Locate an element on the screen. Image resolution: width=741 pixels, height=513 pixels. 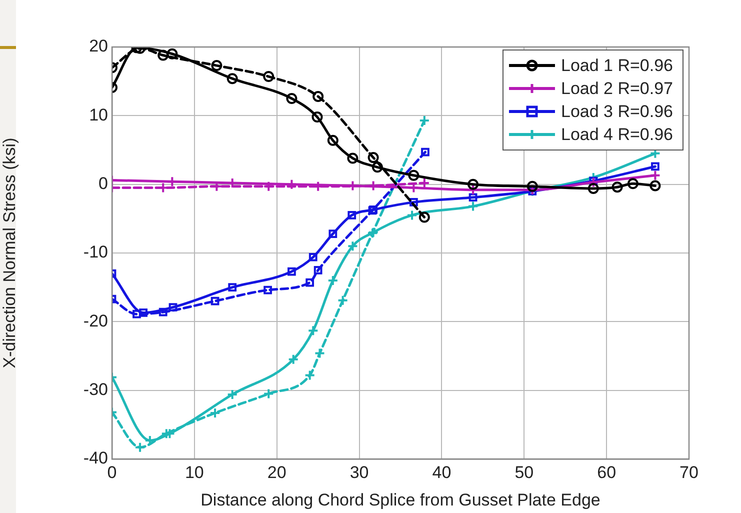
y-tick-label: 0 is located at coordinates (103, 184).